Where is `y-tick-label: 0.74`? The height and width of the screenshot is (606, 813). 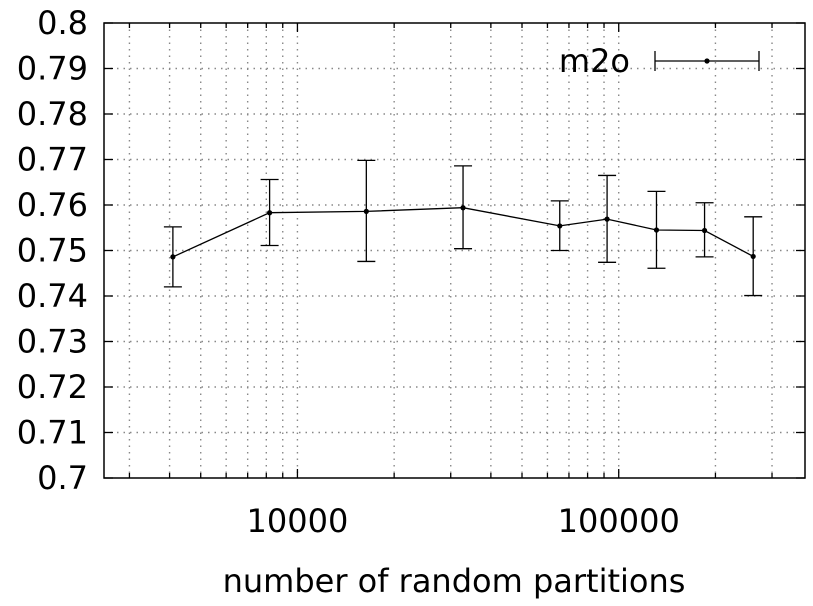 y-tick-label: 0.74 is located at coordinates (52, 296).